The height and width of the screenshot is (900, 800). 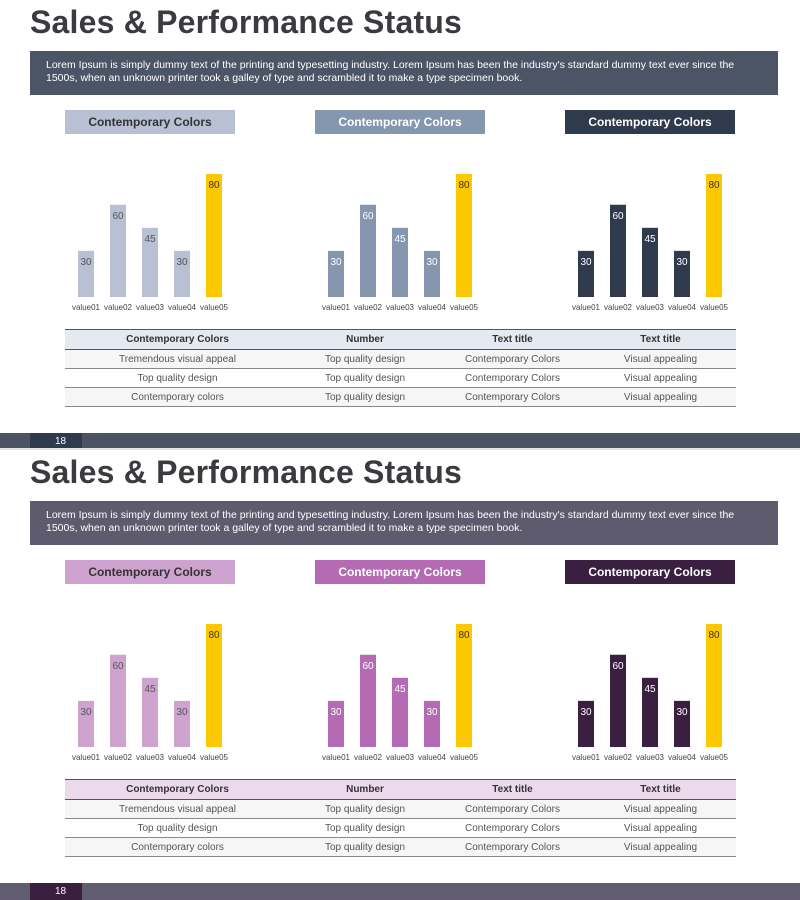 What do you see at coordinates (365, 789) in the screenshot?
I see `column-header: Number` at bounding box center [365, 789].